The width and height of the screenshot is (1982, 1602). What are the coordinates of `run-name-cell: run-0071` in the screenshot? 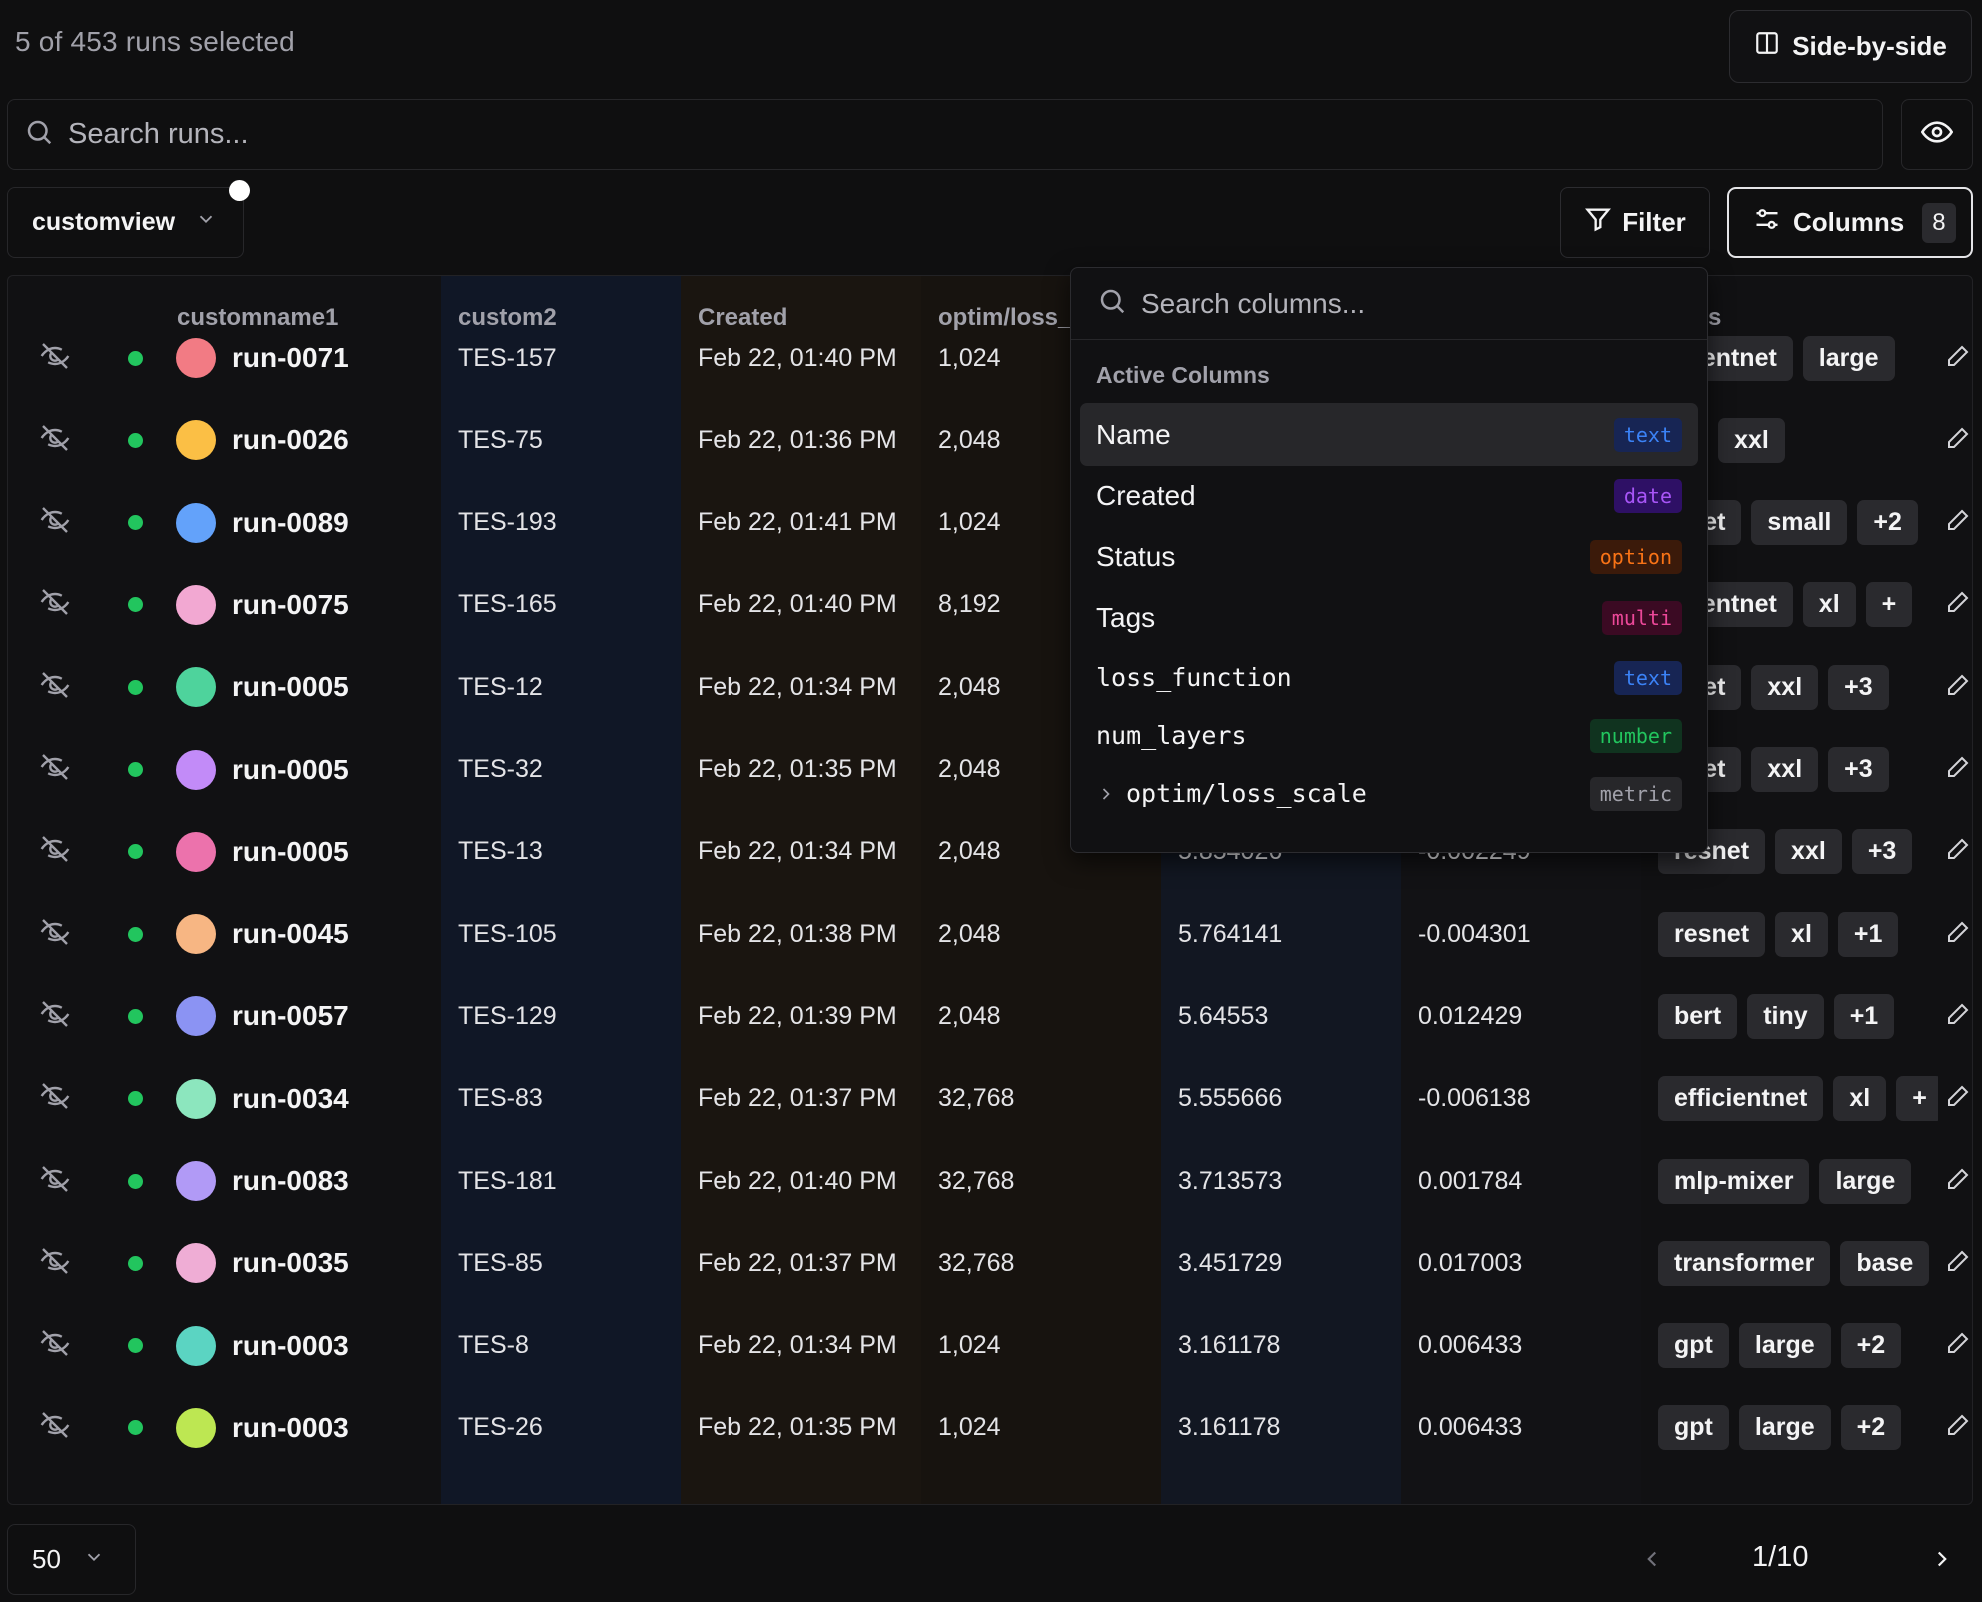 It's located at (262, 358).